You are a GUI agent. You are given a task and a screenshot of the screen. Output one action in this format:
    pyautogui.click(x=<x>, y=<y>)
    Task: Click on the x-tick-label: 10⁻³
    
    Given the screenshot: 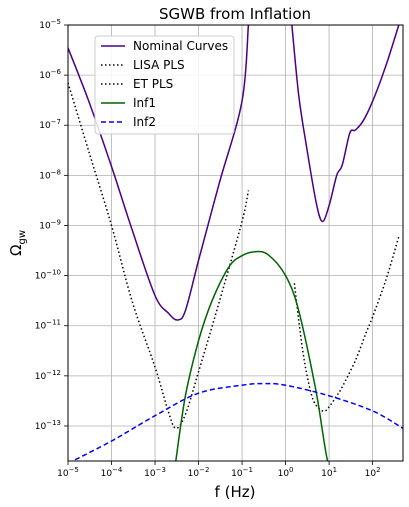 What is the action you would take?
    pyautogui.click(x=155, y=472)
    